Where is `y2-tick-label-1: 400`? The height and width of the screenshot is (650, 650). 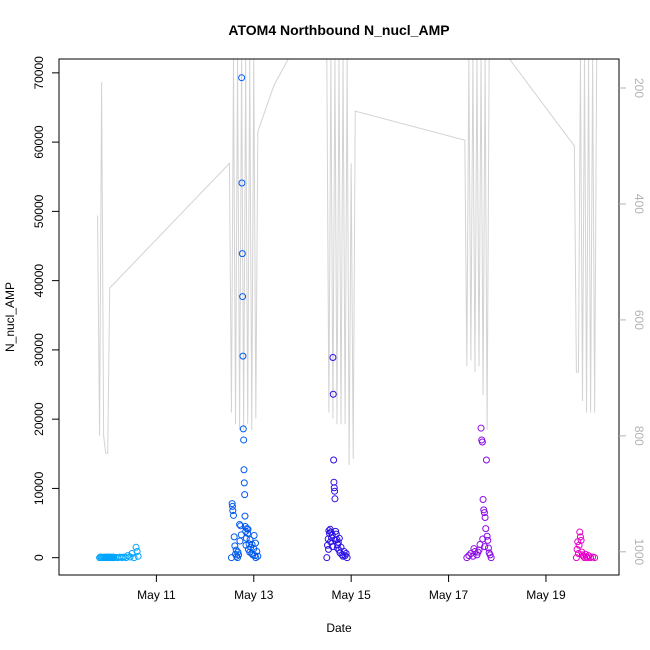 y2-tick-label-1: 400 is located at coordinates (639, 204).